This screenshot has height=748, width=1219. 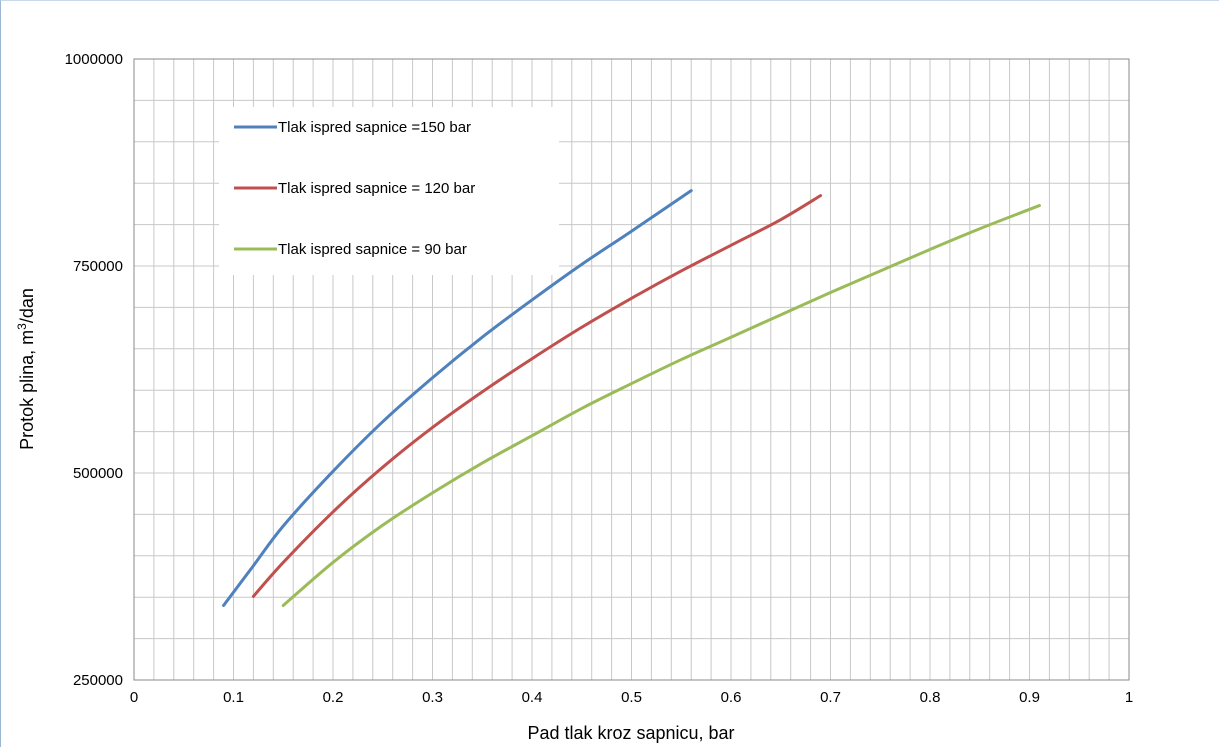 I want to click on x-tick-label: 0.7, so click(x=830, y=697).